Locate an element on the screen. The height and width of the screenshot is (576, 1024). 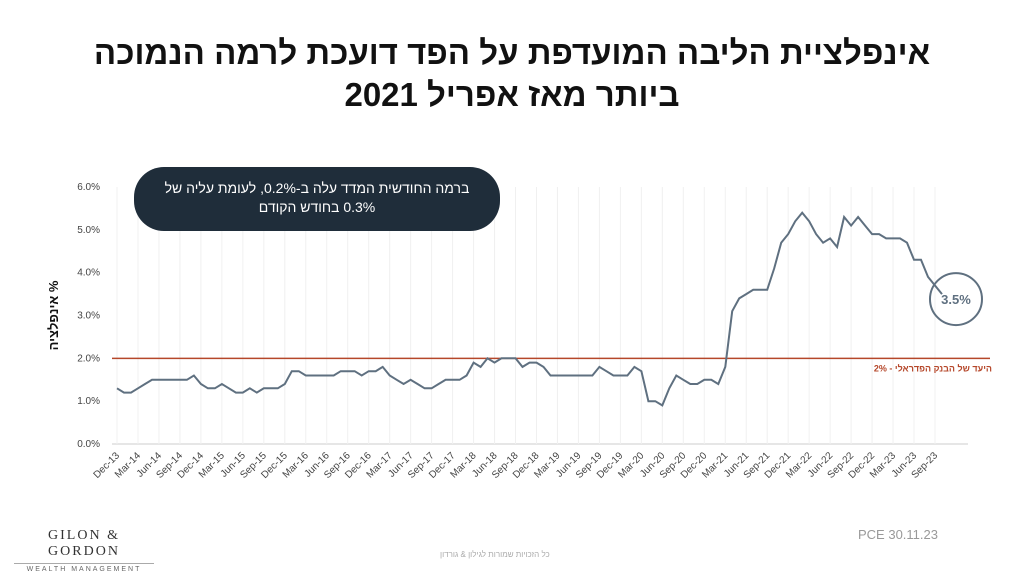
logo-text: GILON & GORDON is located at coordinates (84, 543).